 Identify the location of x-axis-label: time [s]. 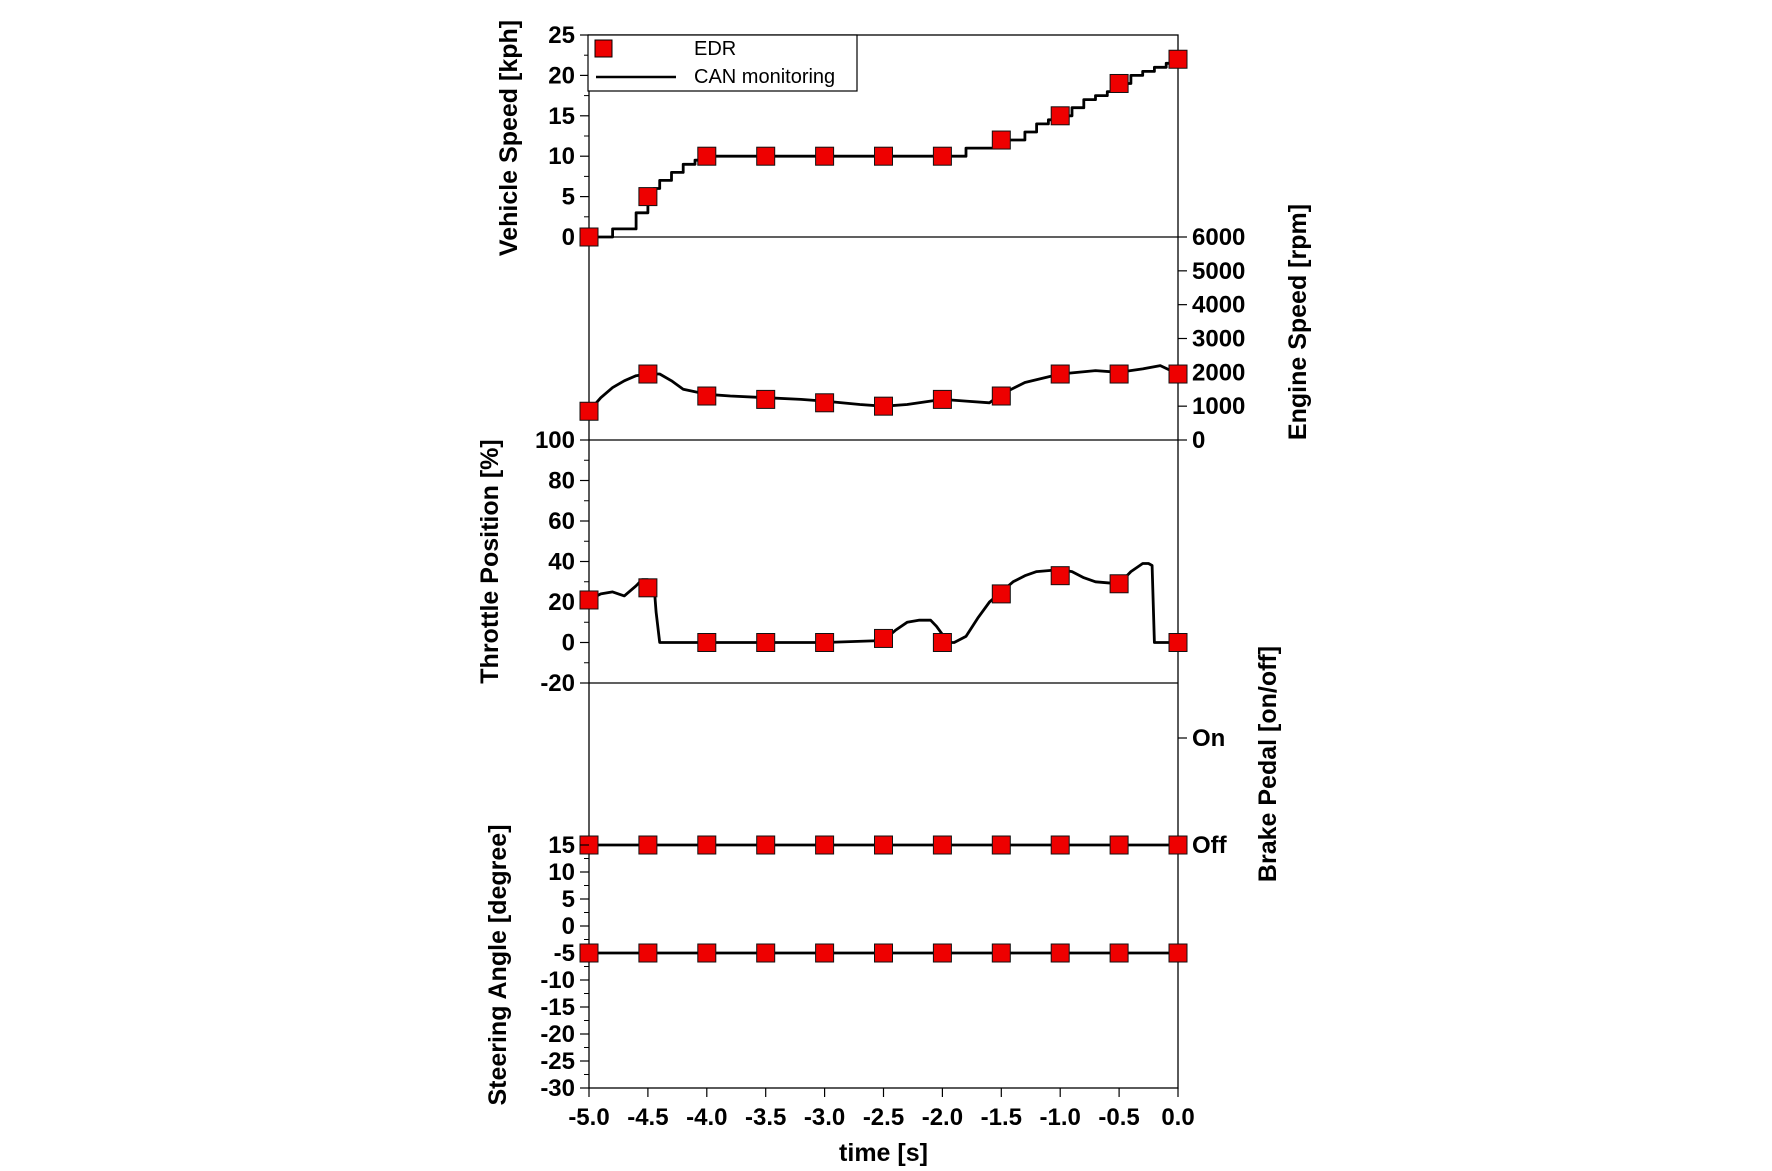
(883, 1153).